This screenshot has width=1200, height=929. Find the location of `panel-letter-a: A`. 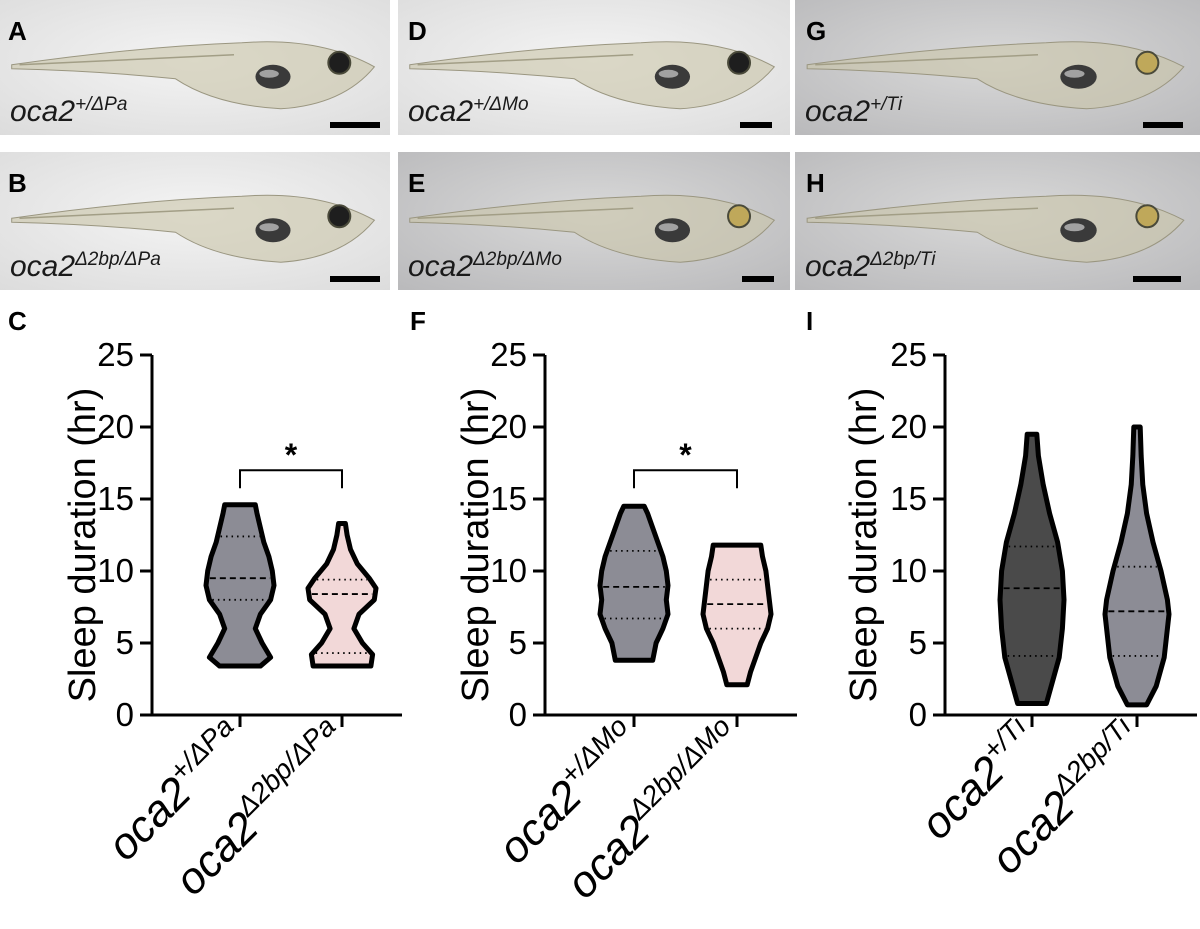

panel-letter-a: A is located at coordinates (17, 31).